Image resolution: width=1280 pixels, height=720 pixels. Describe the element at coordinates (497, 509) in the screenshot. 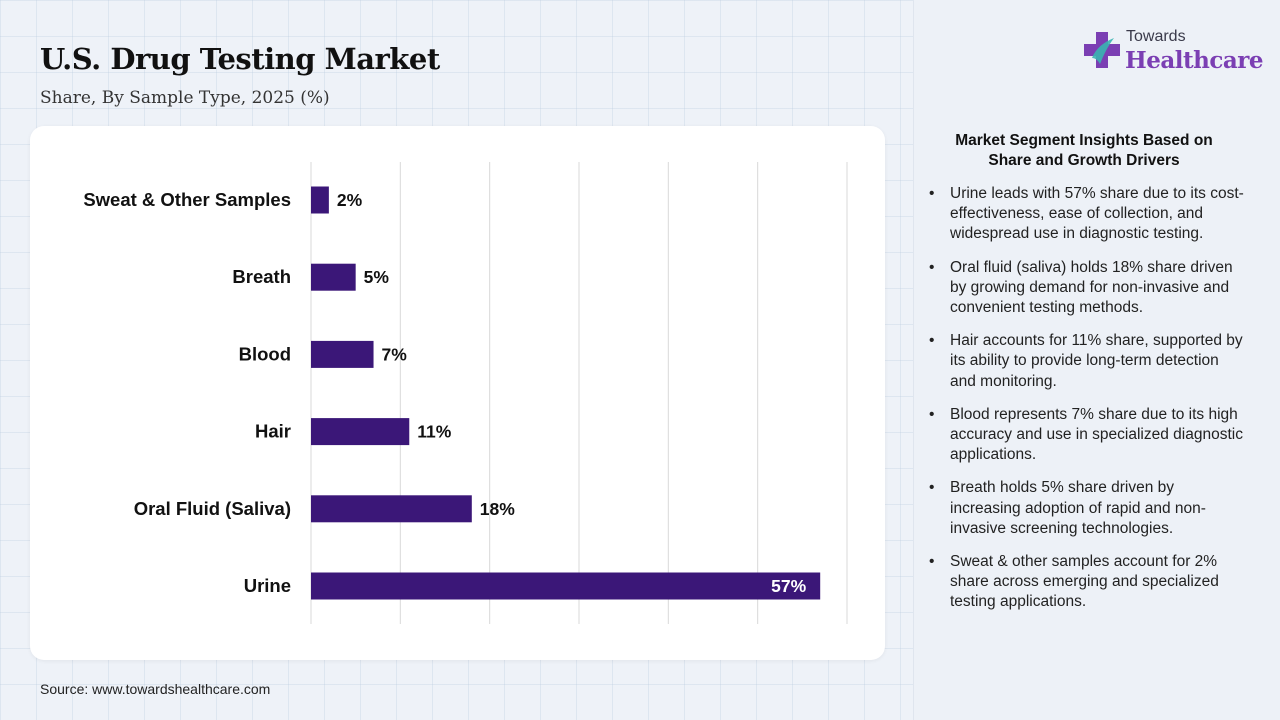

I see `value-label: 18%` at that location.